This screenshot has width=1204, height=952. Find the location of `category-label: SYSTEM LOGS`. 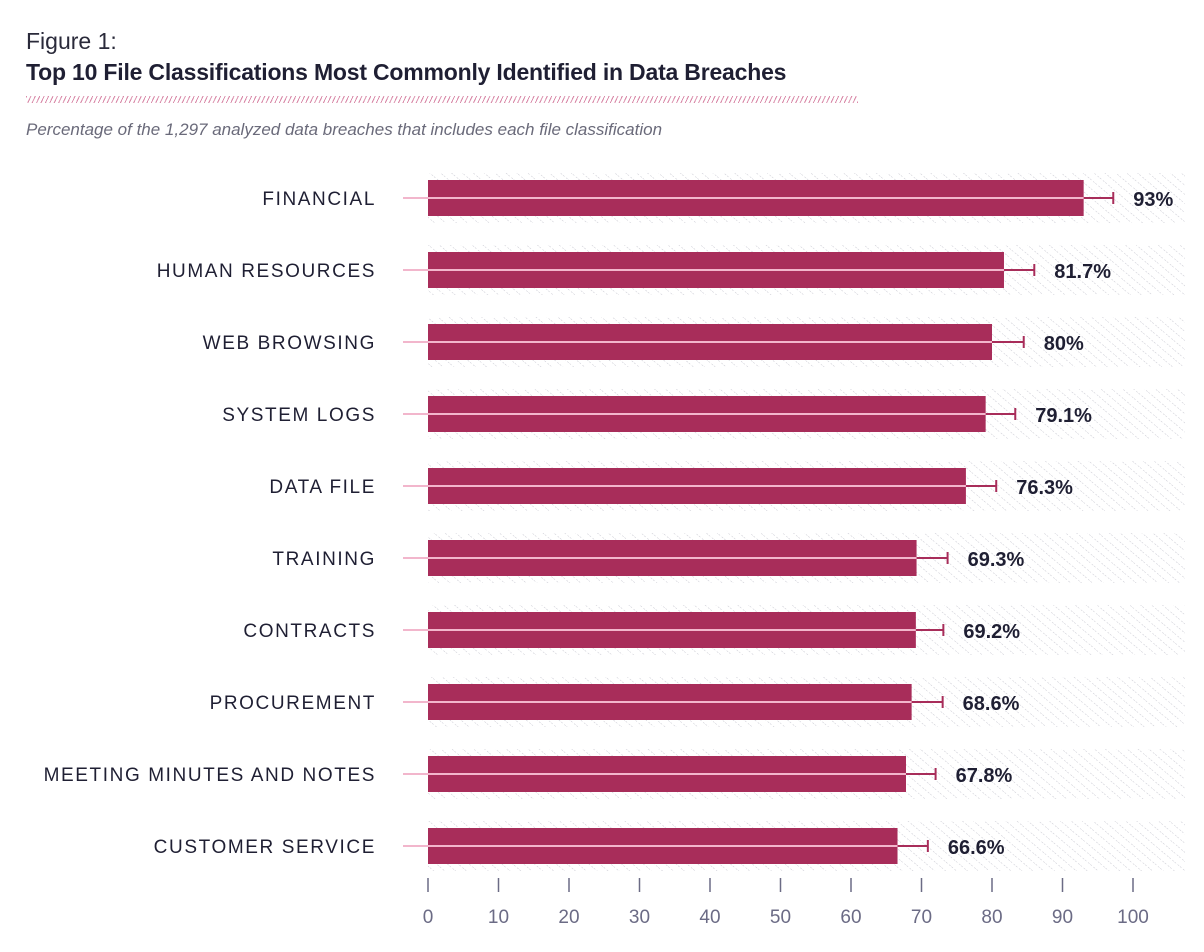

category-label: SYSTEM LOGS is located at coordinates (299, 415).